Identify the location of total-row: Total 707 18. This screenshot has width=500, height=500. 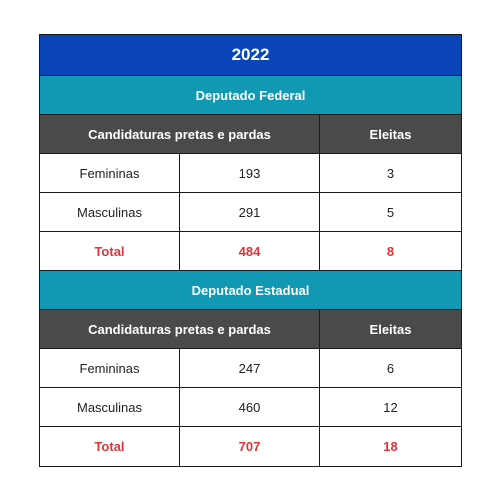
(250, 446).